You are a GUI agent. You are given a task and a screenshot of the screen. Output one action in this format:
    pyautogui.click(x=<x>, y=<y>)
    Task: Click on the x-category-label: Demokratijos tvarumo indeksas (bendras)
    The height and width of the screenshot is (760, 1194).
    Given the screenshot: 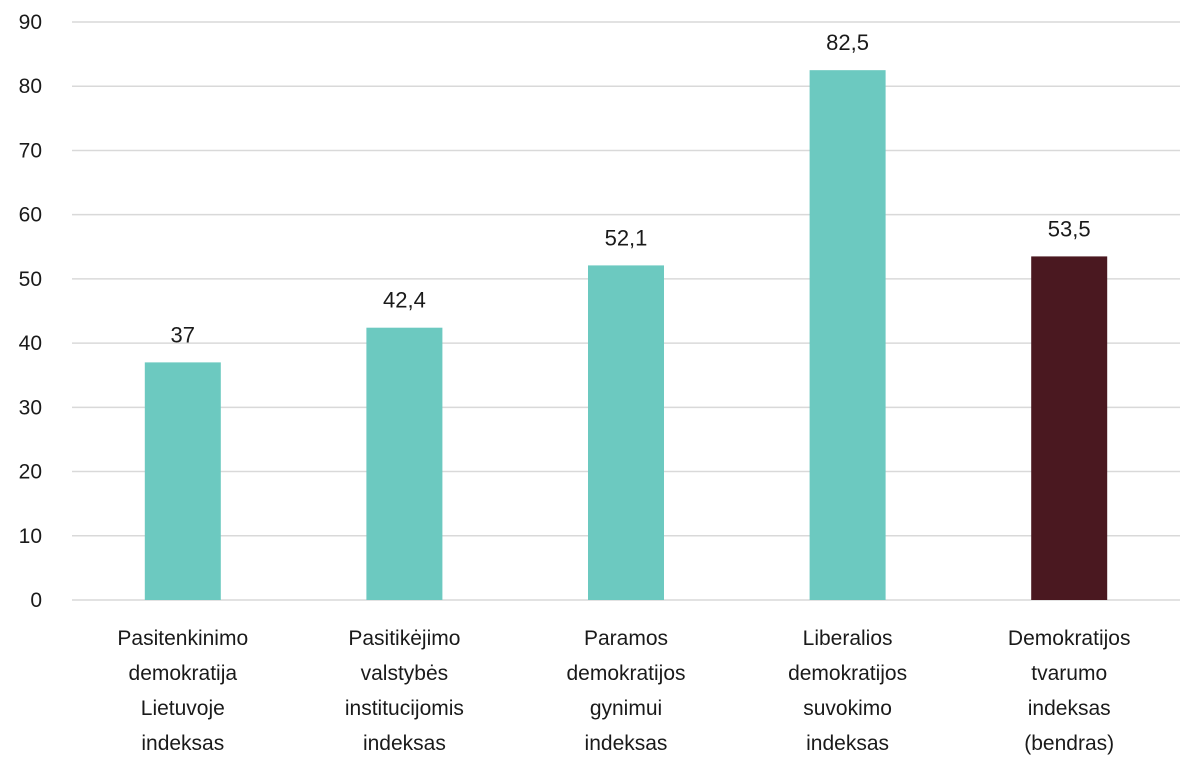 What is the action you would take?
    pyautogui.click(x=1069, y=691)
    